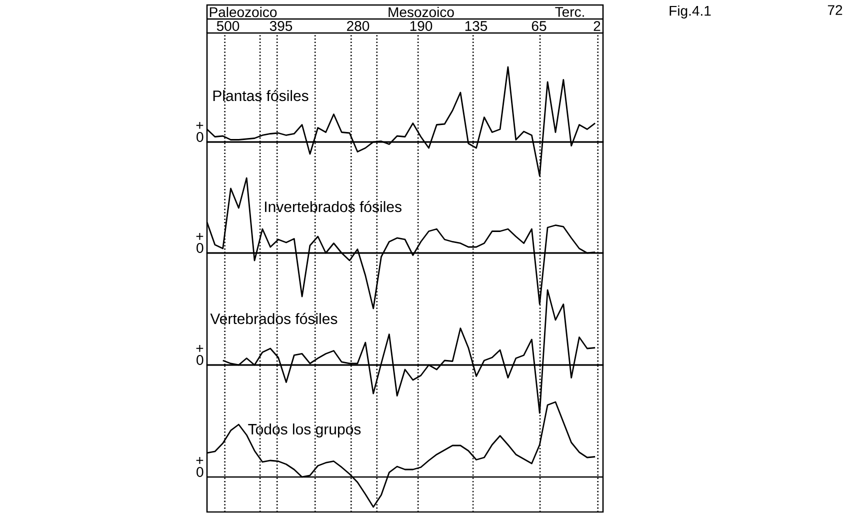 Image resolution: width=850 pixels, height=513 pixels. I want to click on text: 65, so click(539, 26).